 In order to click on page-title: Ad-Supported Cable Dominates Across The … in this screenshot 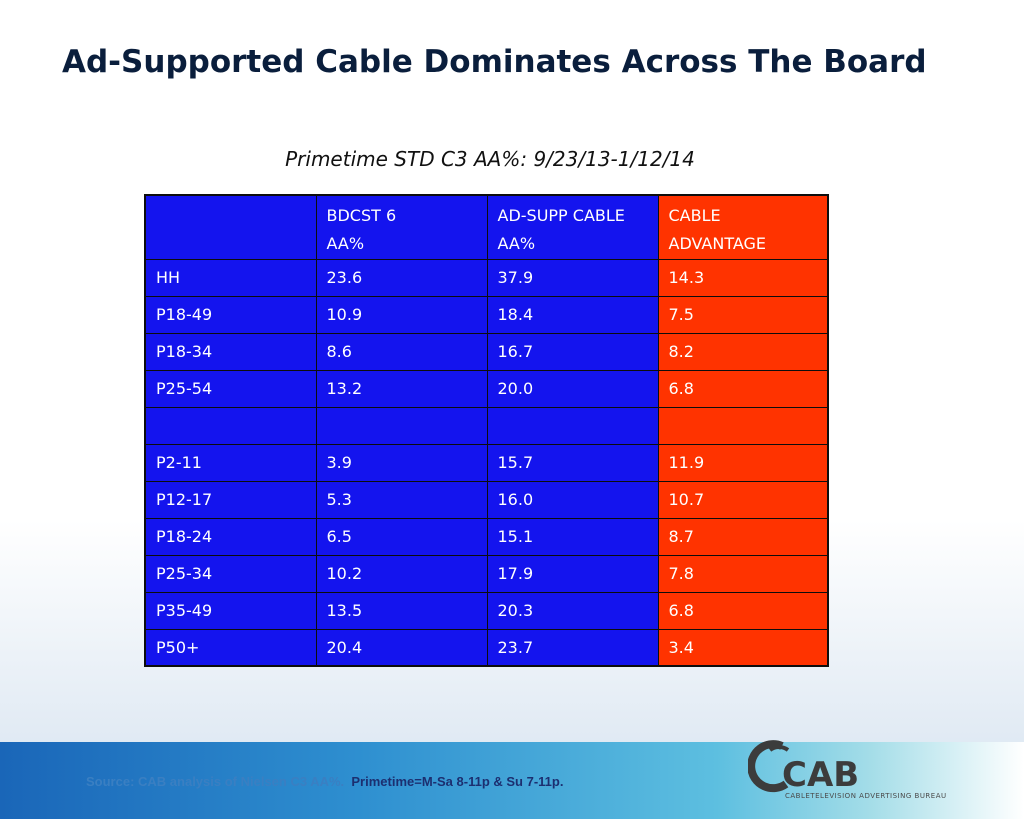, I will do `click(494, 62)`.